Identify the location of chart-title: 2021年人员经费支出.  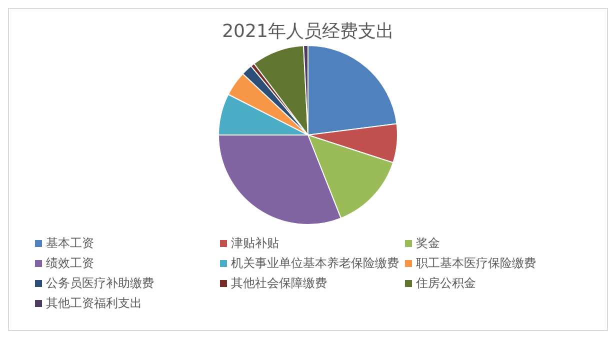
(308, 32).